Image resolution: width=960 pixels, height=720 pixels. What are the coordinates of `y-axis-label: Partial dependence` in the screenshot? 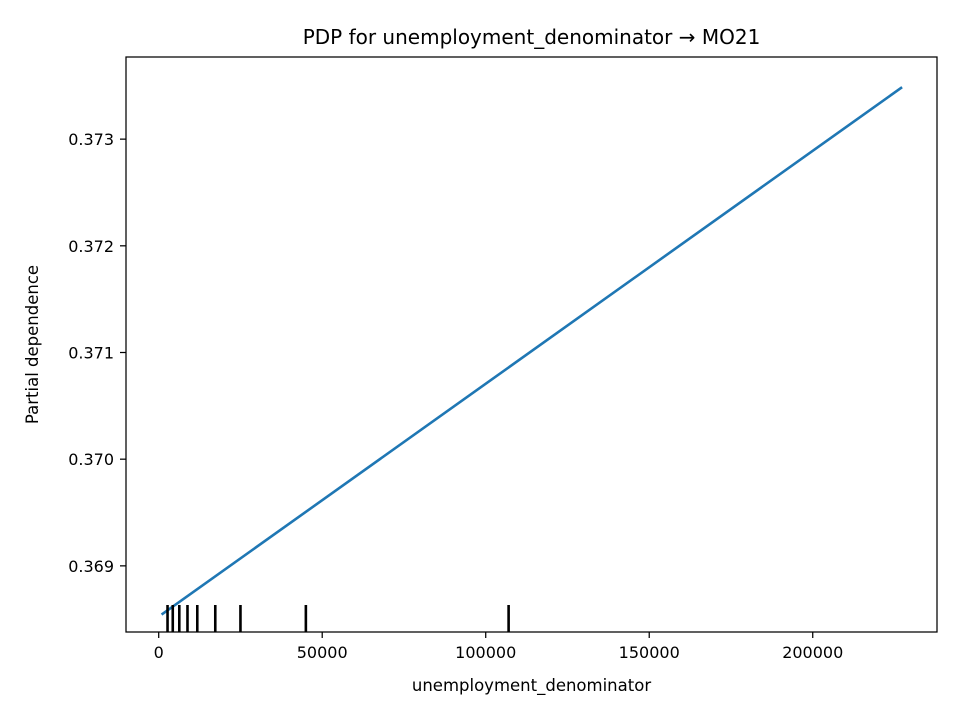 It's located at (32, 344).